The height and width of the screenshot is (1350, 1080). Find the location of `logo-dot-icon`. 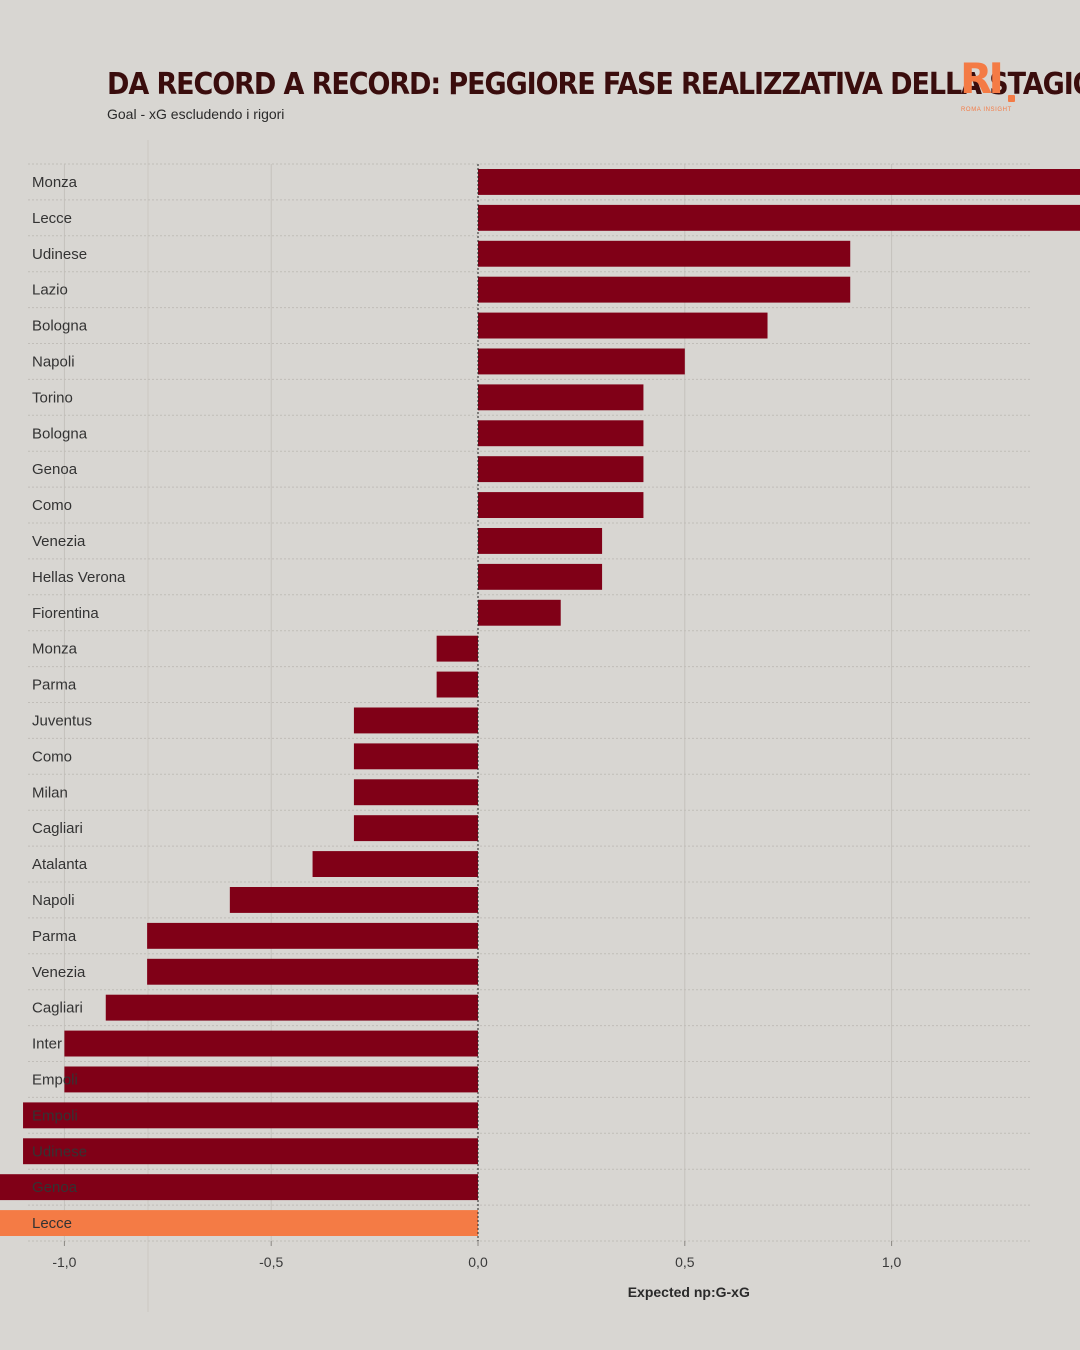

logo-dot-icon is located at coordinates (1011, 98).